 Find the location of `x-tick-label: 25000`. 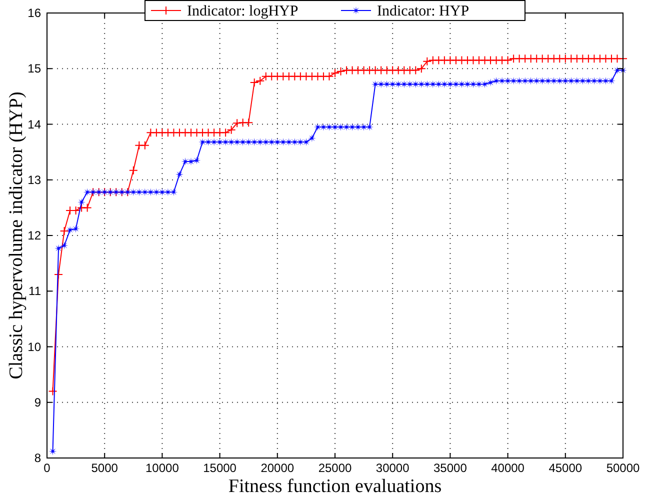

x-tick-label: 25000 is located at coordinates (335, 468).